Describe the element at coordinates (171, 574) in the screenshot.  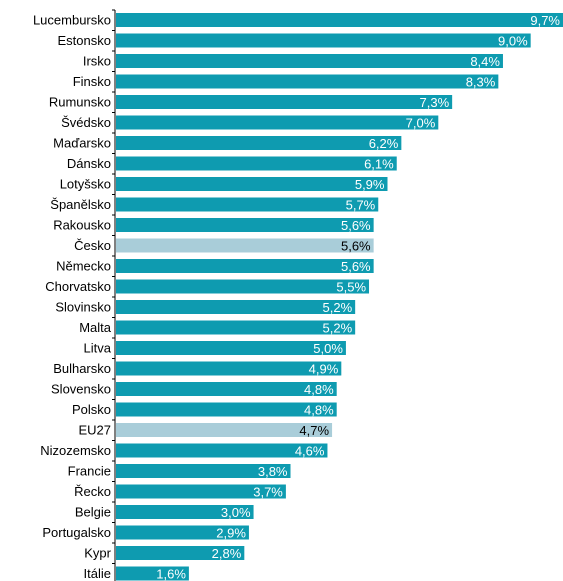
I see `value-label: 1,6%` at that location.